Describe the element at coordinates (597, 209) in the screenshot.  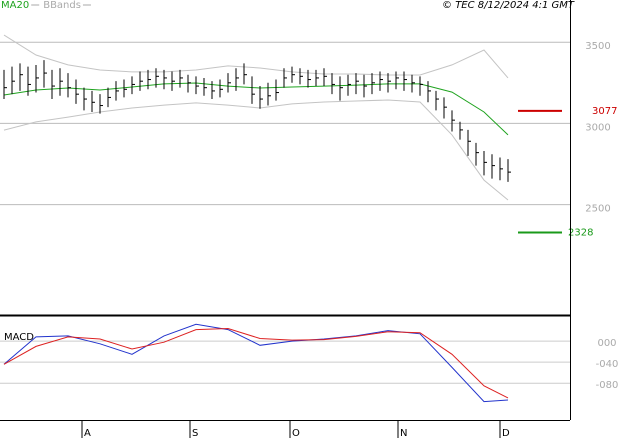
I see `y-tick-label: 2500` at that location.